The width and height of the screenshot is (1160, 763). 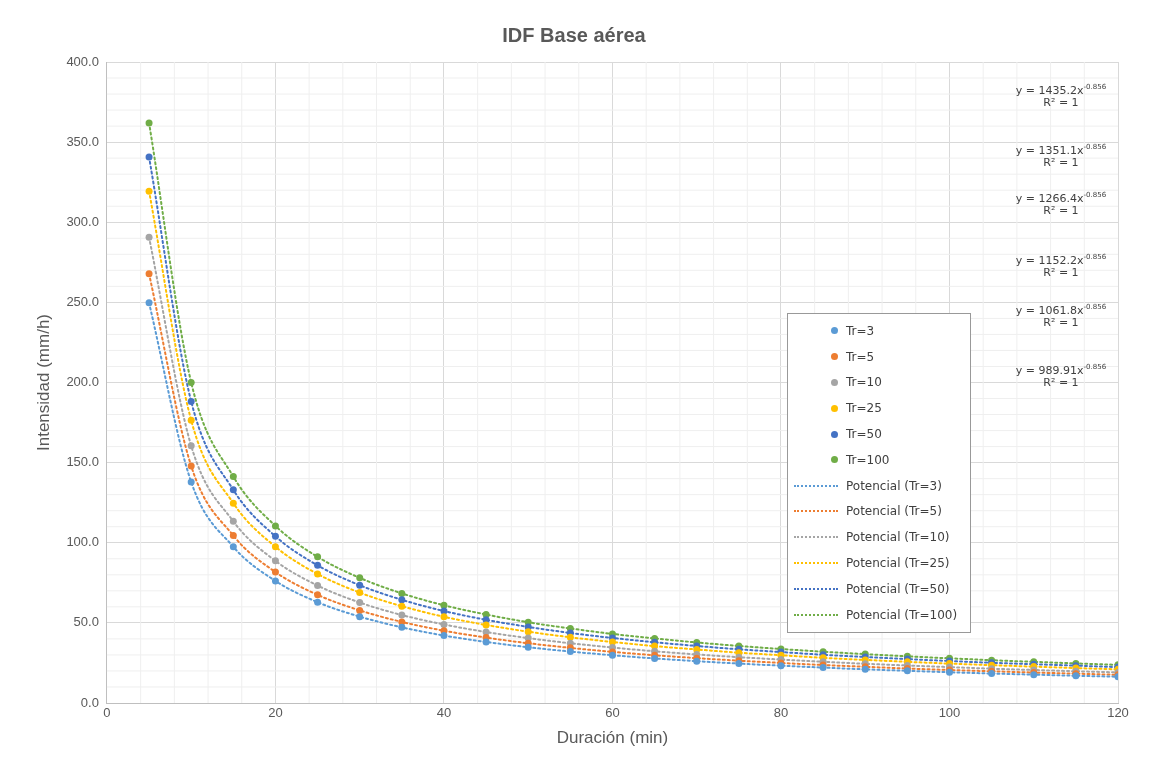 What do you see at coordinates (781, 713) in the screenshot?
I see `x-tick-label: 80` at bounding box center [781, 713].